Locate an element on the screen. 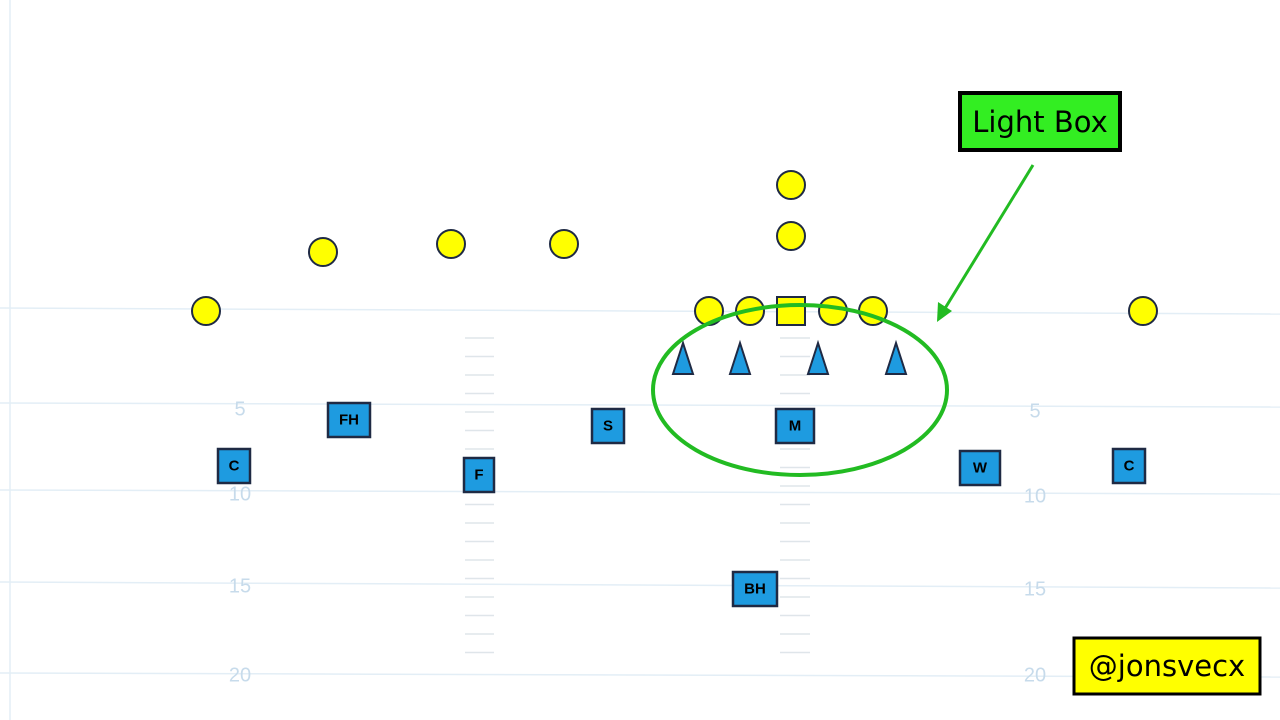 This screenshot has height=720, width=1280. watermark-box is located at coordinates (1167, 666).